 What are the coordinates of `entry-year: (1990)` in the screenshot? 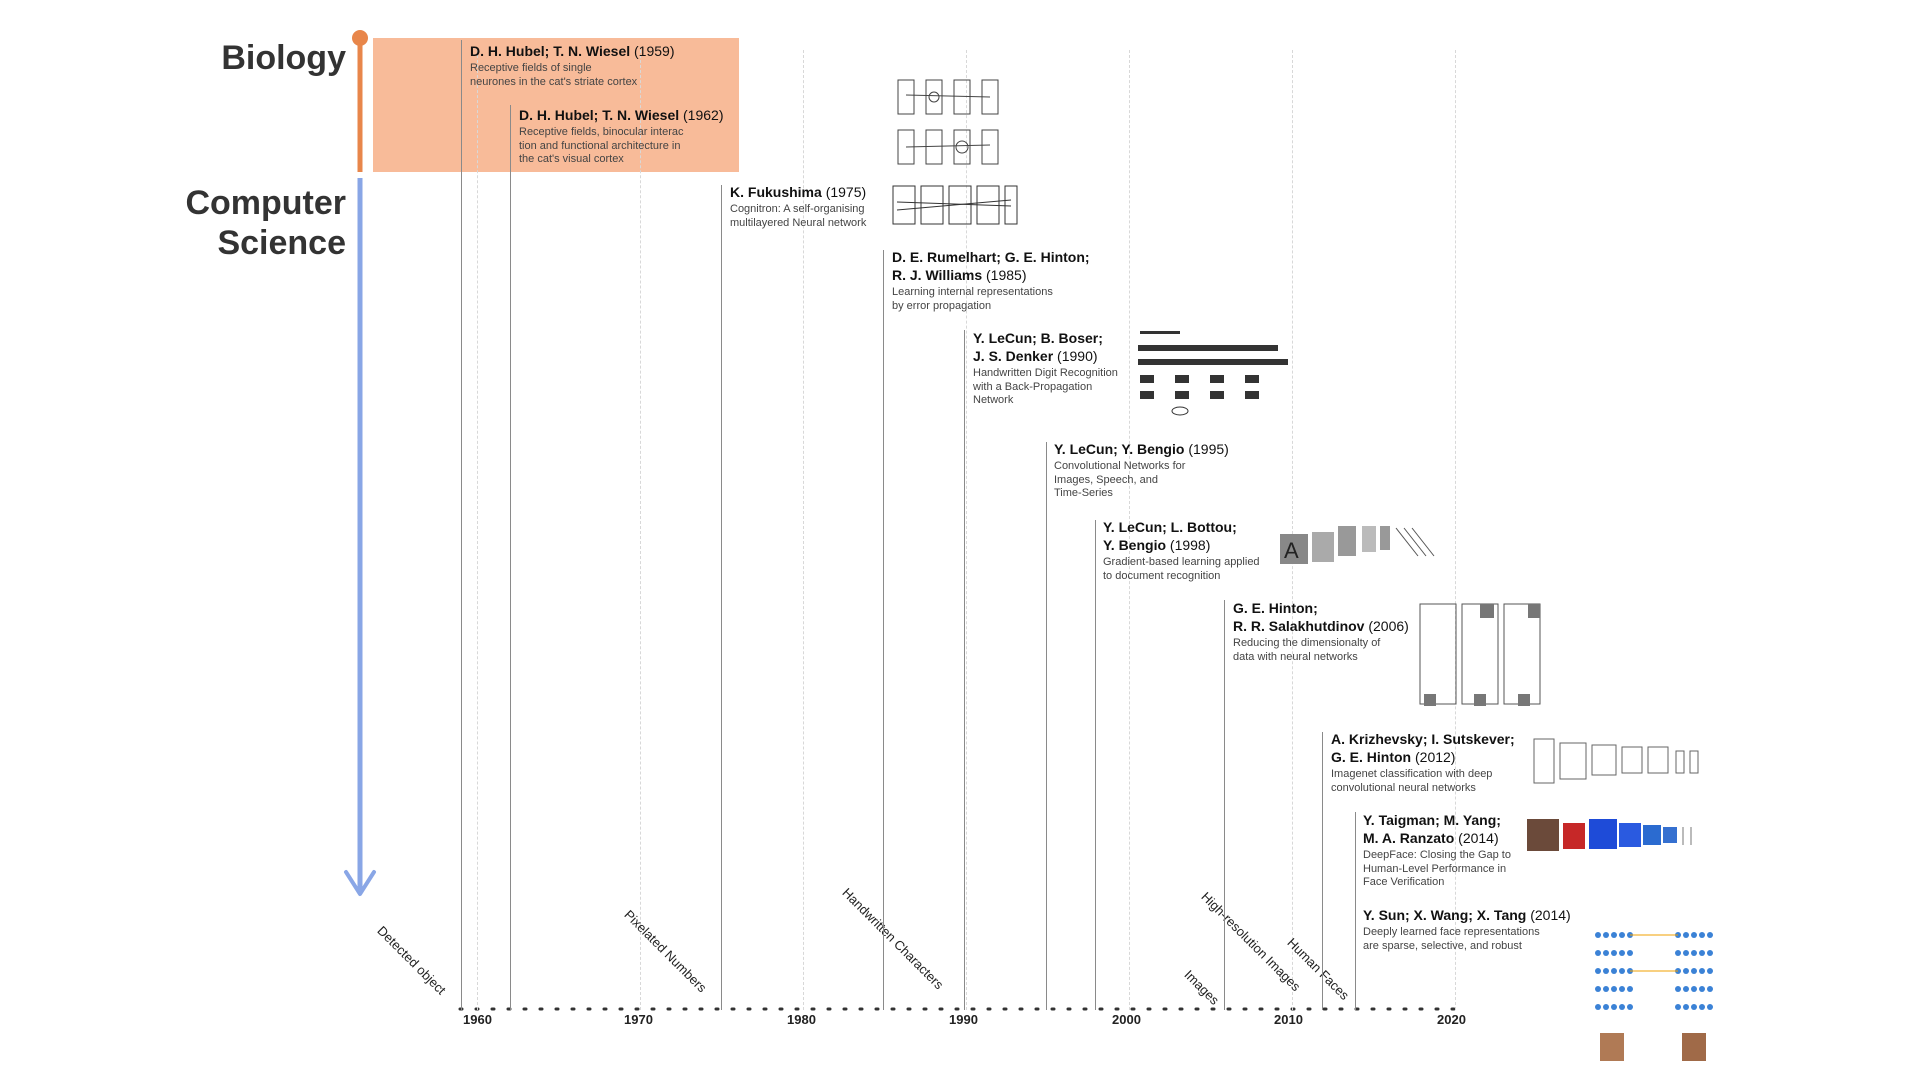 It's located at (1077, 356).